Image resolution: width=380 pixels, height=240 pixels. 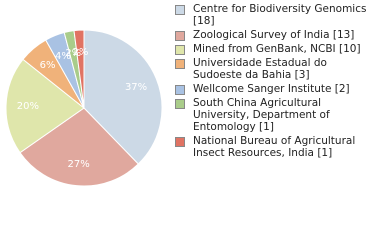 I want to click on legend-item: Centre for Biodiversity Genomics [18], so click(x=274, y=15).